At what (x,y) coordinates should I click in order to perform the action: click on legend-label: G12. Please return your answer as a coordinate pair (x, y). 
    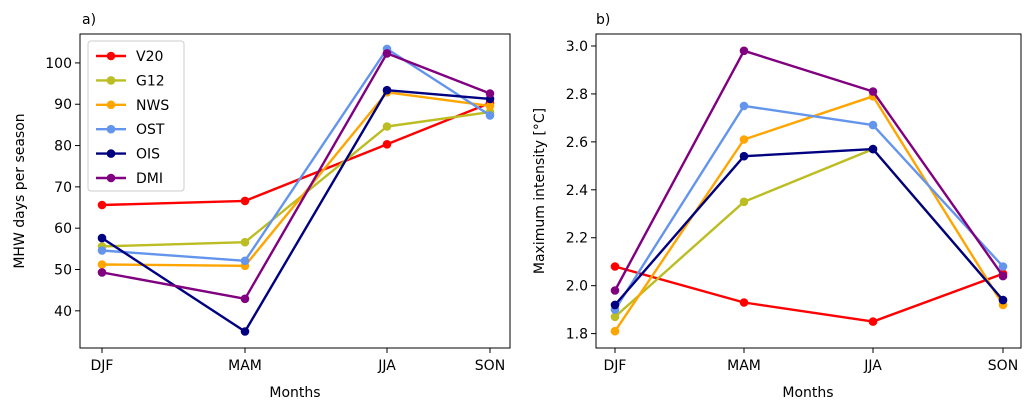
    Looking at the image, I should click on (150, 81).